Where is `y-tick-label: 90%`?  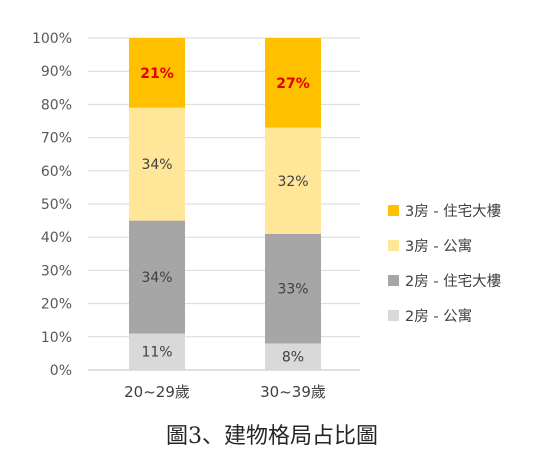
y-tick-label: 90% is located at coordinates (56, 72).